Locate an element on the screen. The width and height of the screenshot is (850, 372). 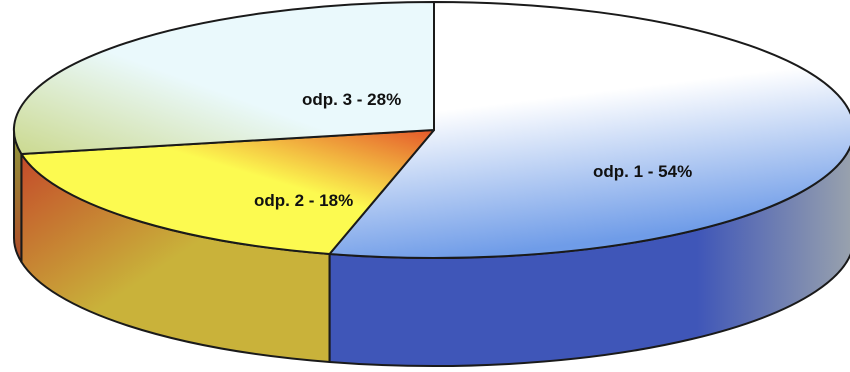
slice-label-1: odp. 1 - 54% is located at coordinates (642, 171).